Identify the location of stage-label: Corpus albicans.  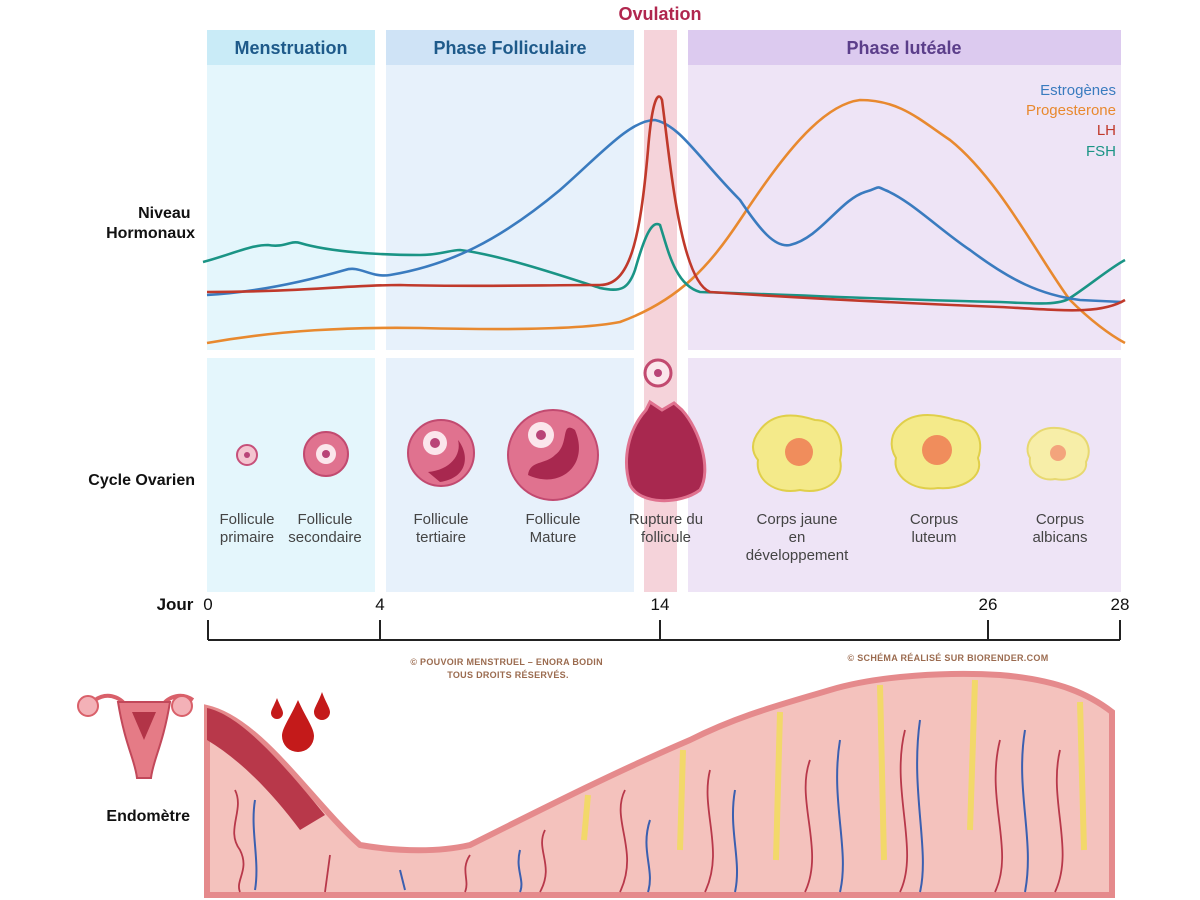
(1059, 528).